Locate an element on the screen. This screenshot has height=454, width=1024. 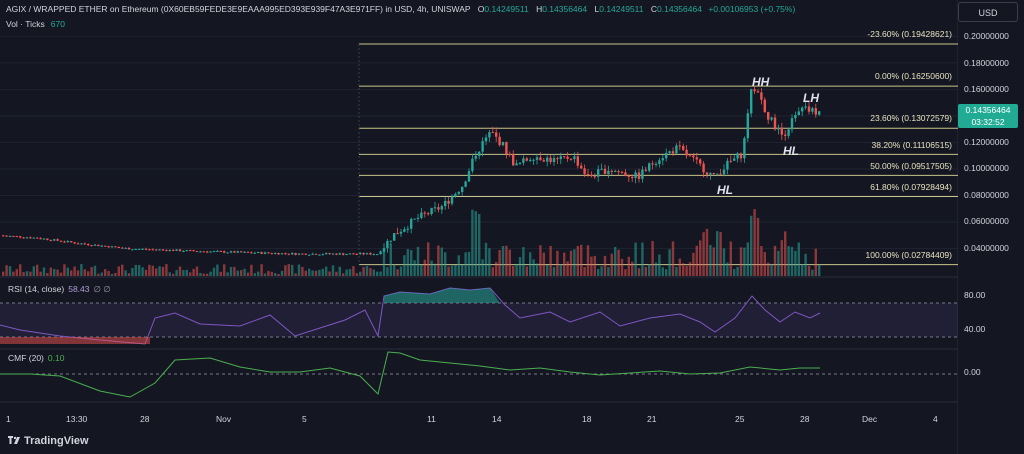
rsi-title: RSI (14, close) is located at coordinates (36, 289).